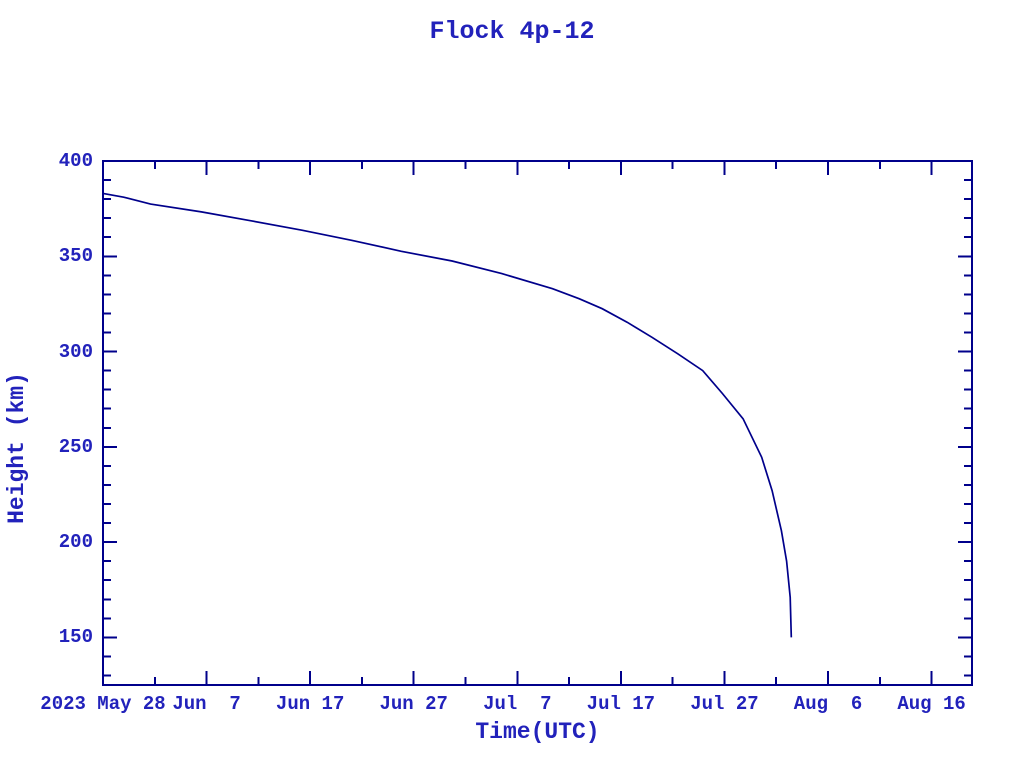 The height and width of the screenshot is (768, 1024). I want to click on x-tick-label: Jun 17, so click(310, 704).